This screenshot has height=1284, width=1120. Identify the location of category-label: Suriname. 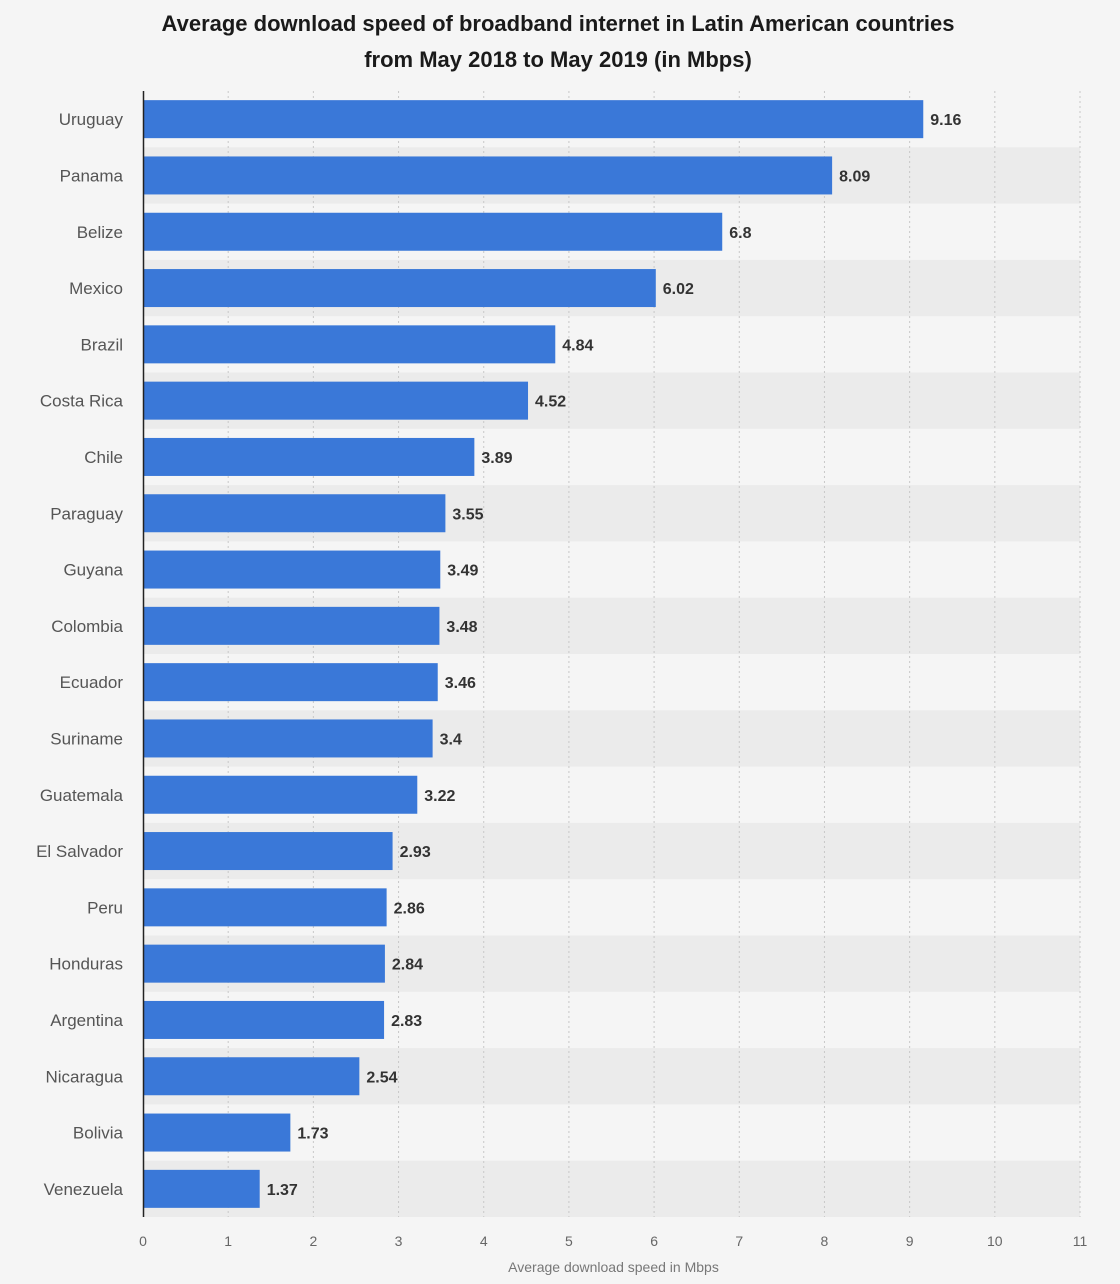
(86, 738).